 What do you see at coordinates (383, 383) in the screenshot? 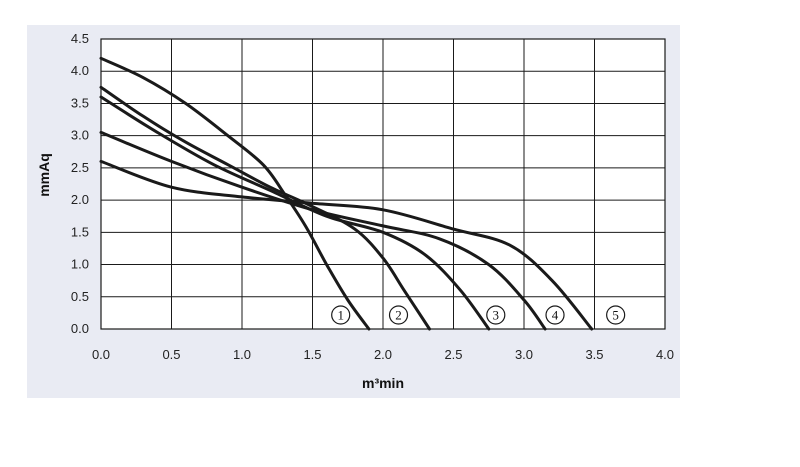
I see `x-axis-label: m³min` at bounding box center [383, 383].